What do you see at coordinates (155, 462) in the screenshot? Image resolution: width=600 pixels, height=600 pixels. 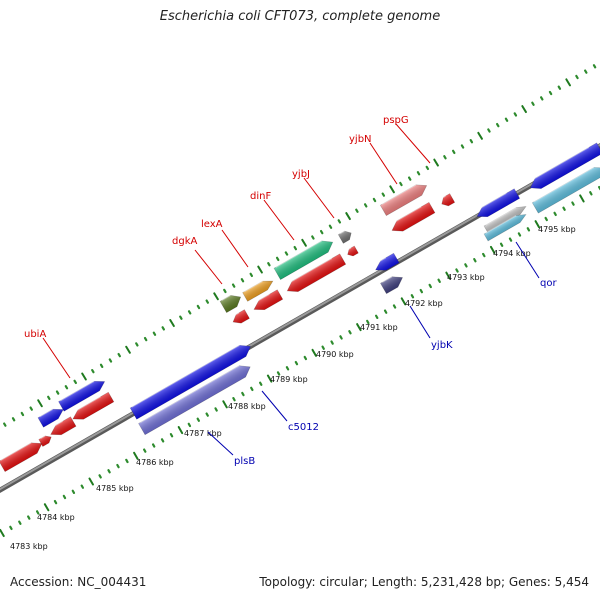 I see `ruler-kbp-label: 4786 kbp` at bounding box center [155, 462].